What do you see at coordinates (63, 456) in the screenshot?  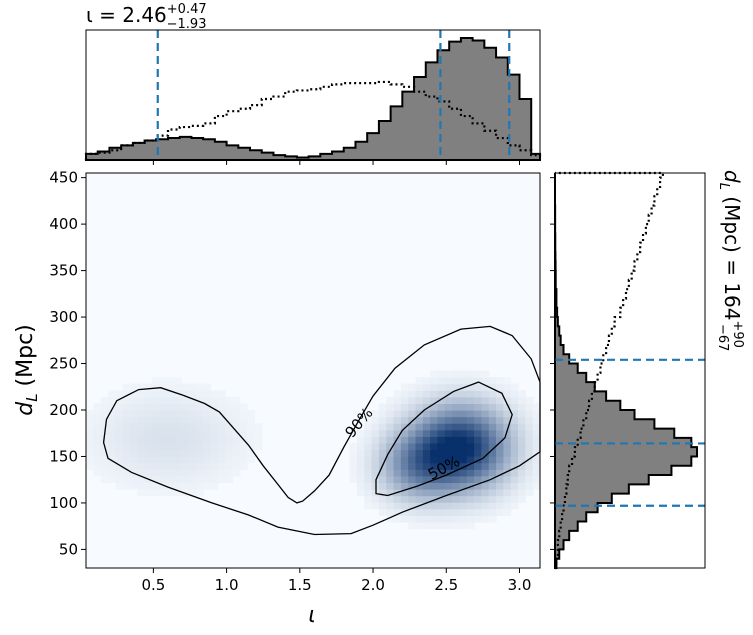 I see `y-tick-label: 150` at bounding box center [63, 456].